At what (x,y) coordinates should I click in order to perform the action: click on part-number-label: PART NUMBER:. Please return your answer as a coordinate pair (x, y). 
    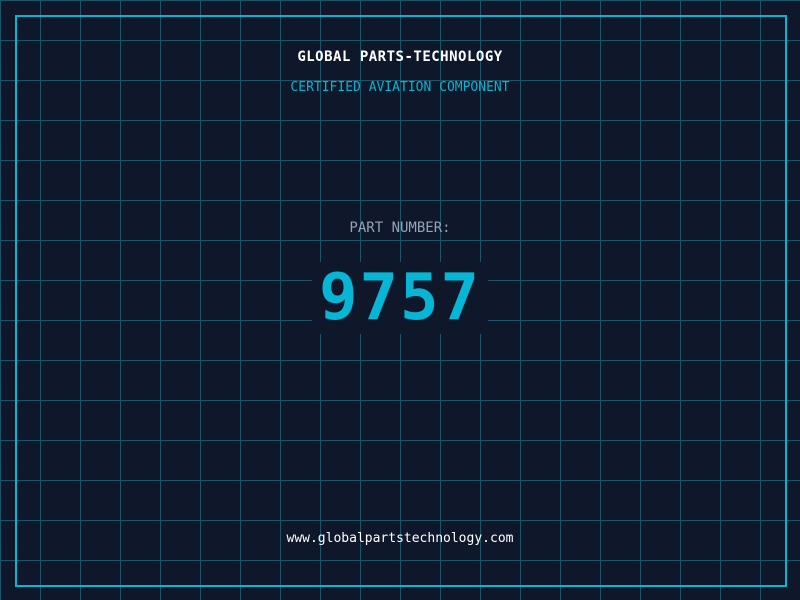
    Looking at the image, I should click on (400, 228).